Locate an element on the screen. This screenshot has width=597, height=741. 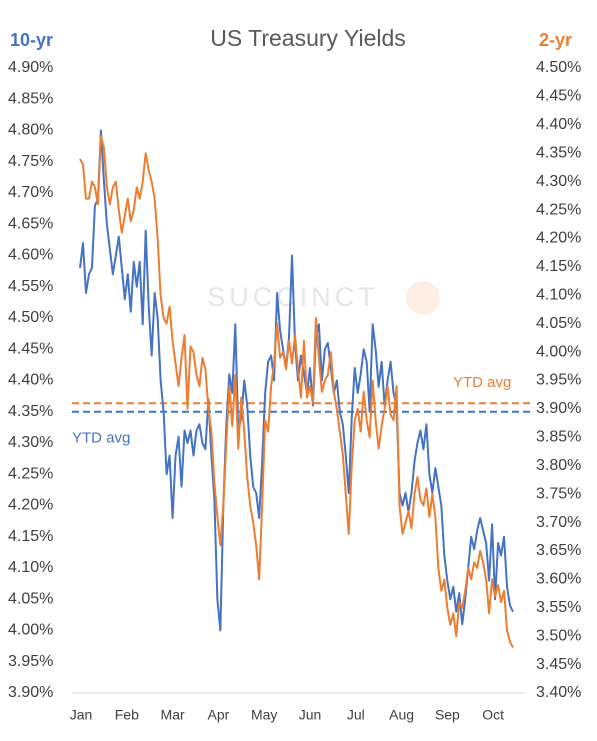
y-tick-label: 4.65% is located at coordinates (30, 223).